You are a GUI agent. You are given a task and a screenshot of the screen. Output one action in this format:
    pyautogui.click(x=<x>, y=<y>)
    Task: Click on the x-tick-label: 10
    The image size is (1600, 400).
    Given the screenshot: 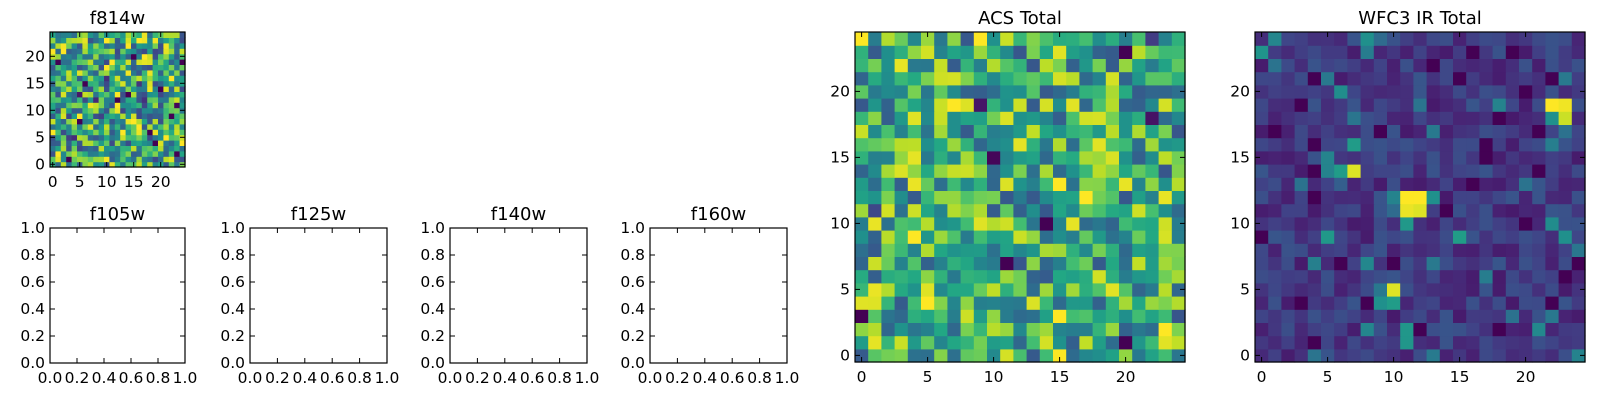 What is the action you would take?
    pyautogui.click(x=107, y=182)
    